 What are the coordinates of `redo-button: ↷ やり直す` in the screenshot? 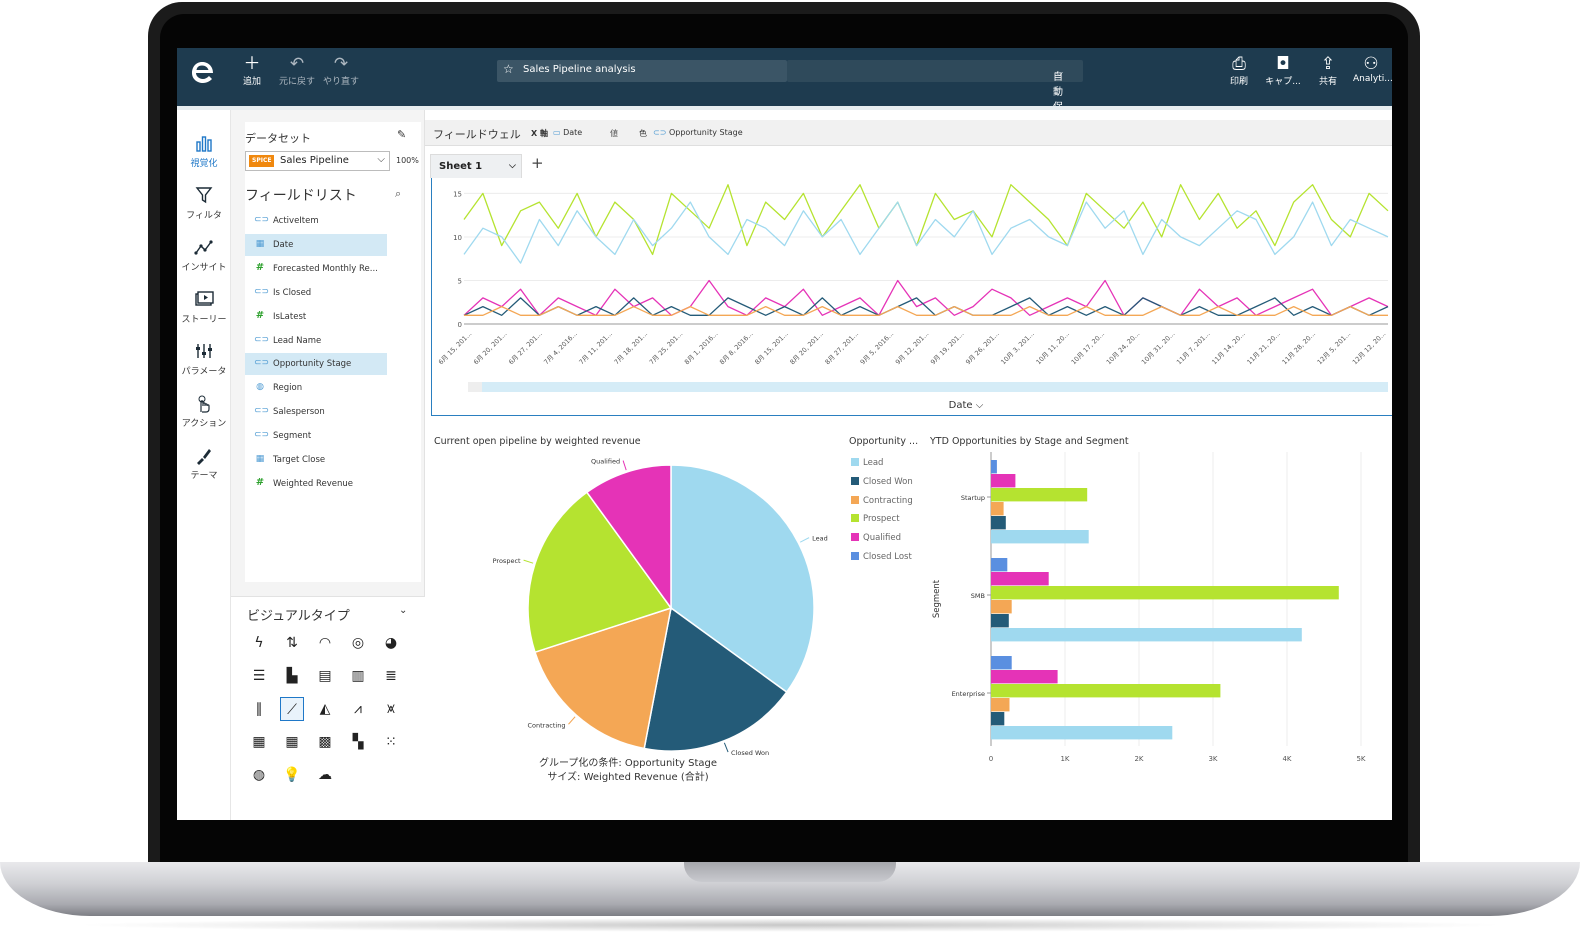 It's located at (341, 70).